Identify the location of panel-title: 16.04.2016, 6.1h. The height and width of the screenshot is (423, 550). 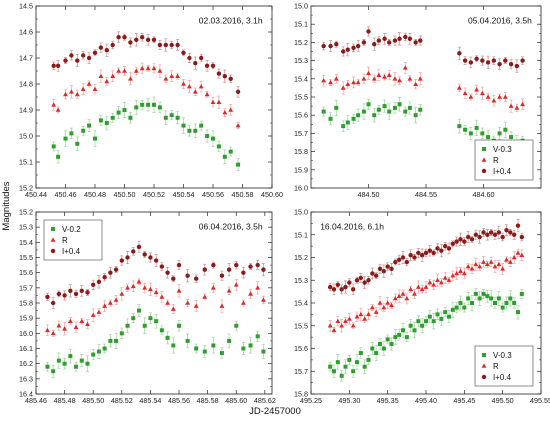
(352, 227).